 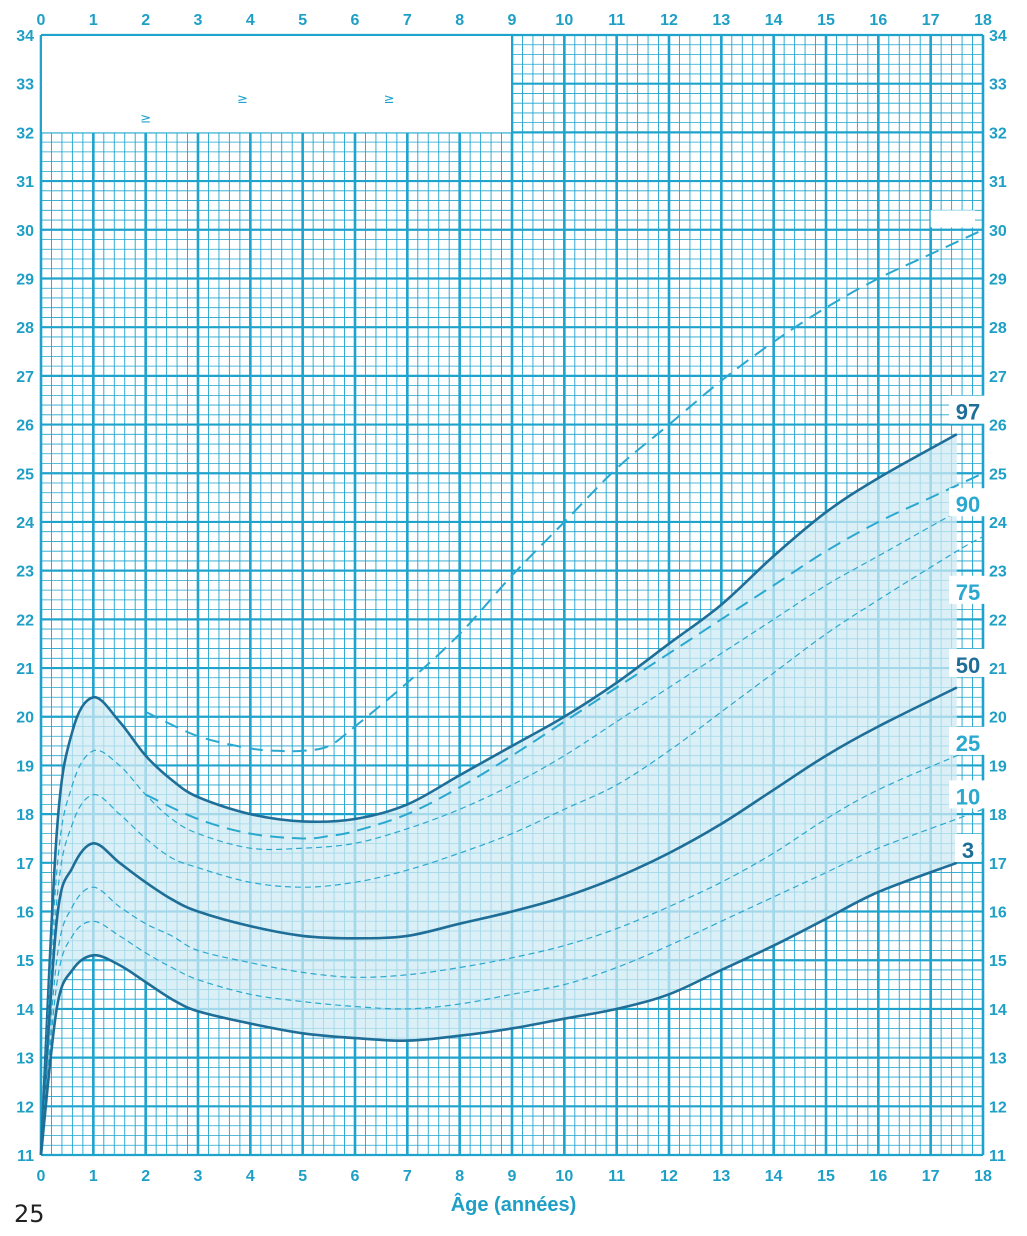 I want to click on y-tick-right: 11, so click(x=997, y=1156).